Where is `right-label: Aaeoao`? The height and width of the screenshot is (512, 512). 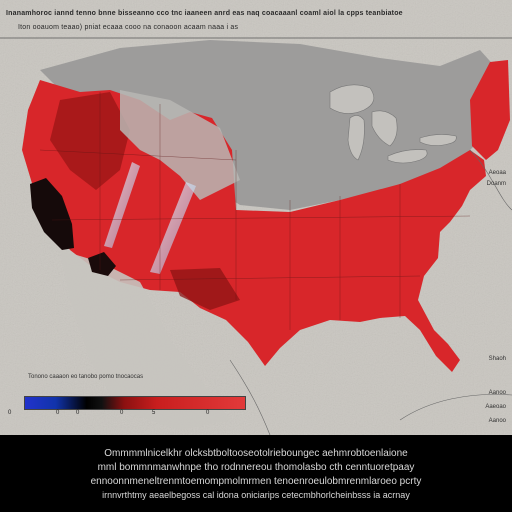
right-label: Aaeoao is located at coordinates (495, 407).